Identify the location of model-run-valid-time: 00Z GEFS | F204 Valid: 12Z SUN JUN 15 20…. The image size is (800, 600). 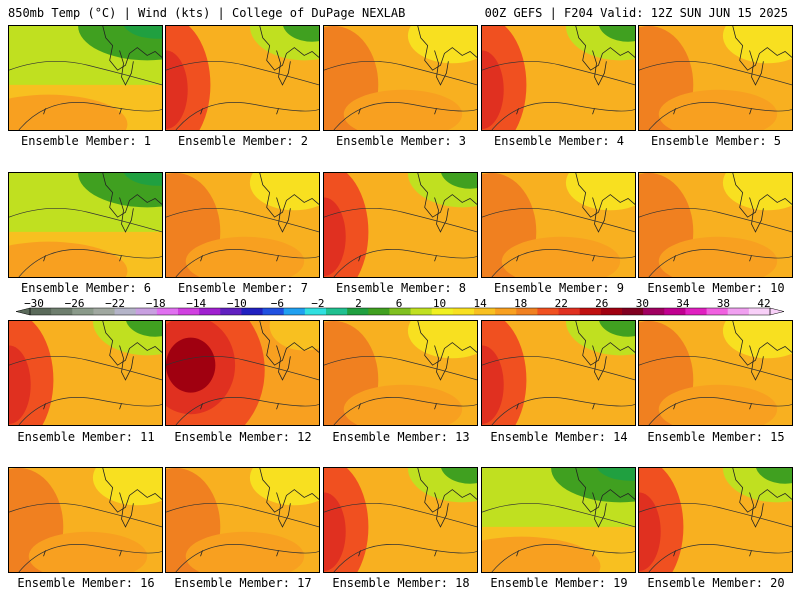
(636, 13).